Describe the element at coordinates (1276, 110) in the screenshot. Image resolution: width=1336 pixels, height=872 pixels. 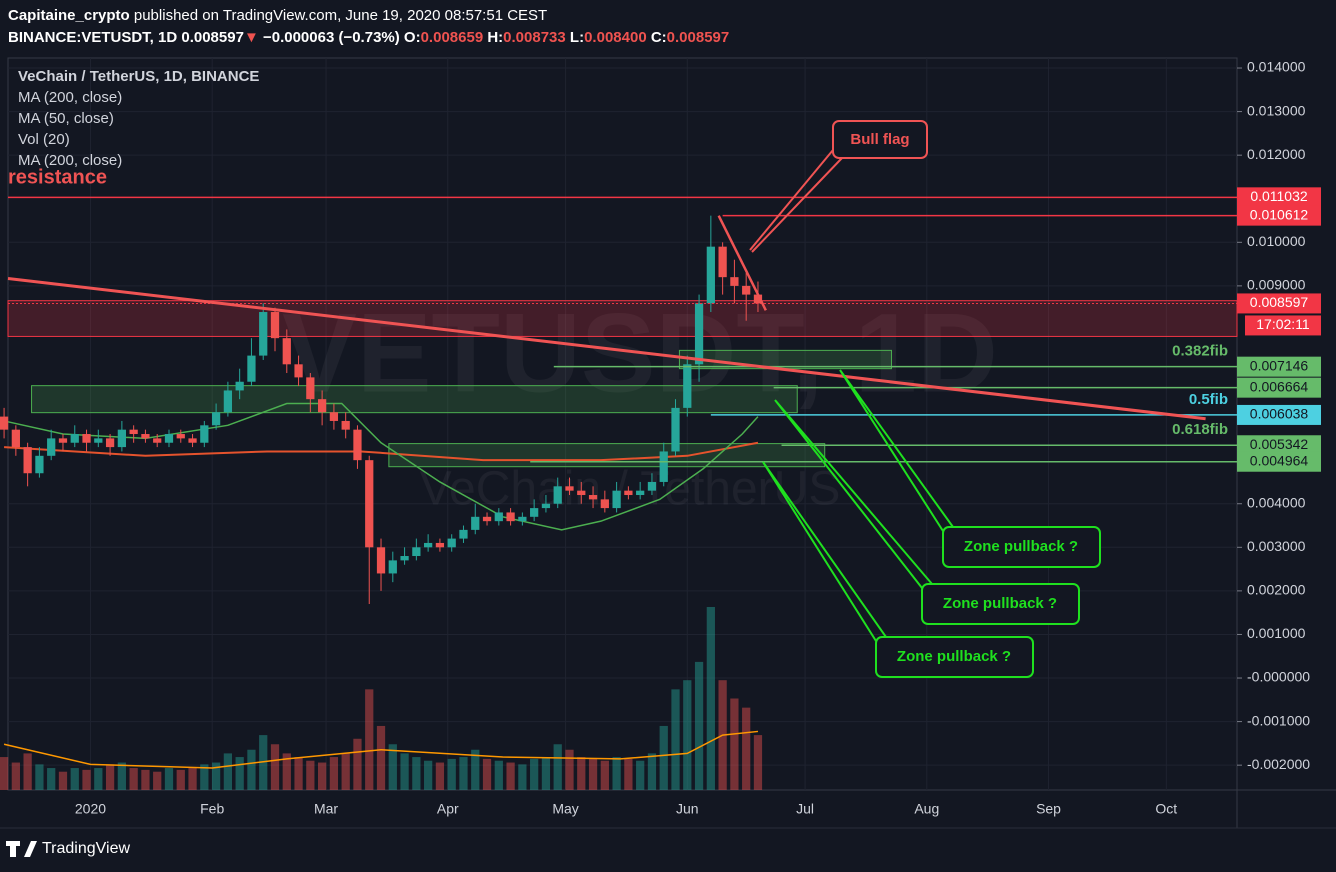
I see `y-tick-label: 0.013000` at that location.